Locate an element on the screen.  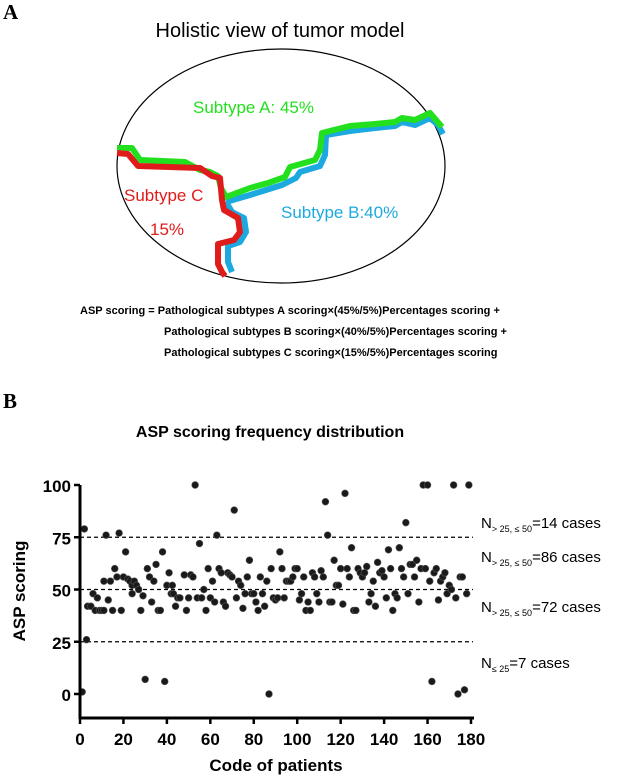
count-annotation: N≤ 25=7 cases is located at coordinates (525, 664).